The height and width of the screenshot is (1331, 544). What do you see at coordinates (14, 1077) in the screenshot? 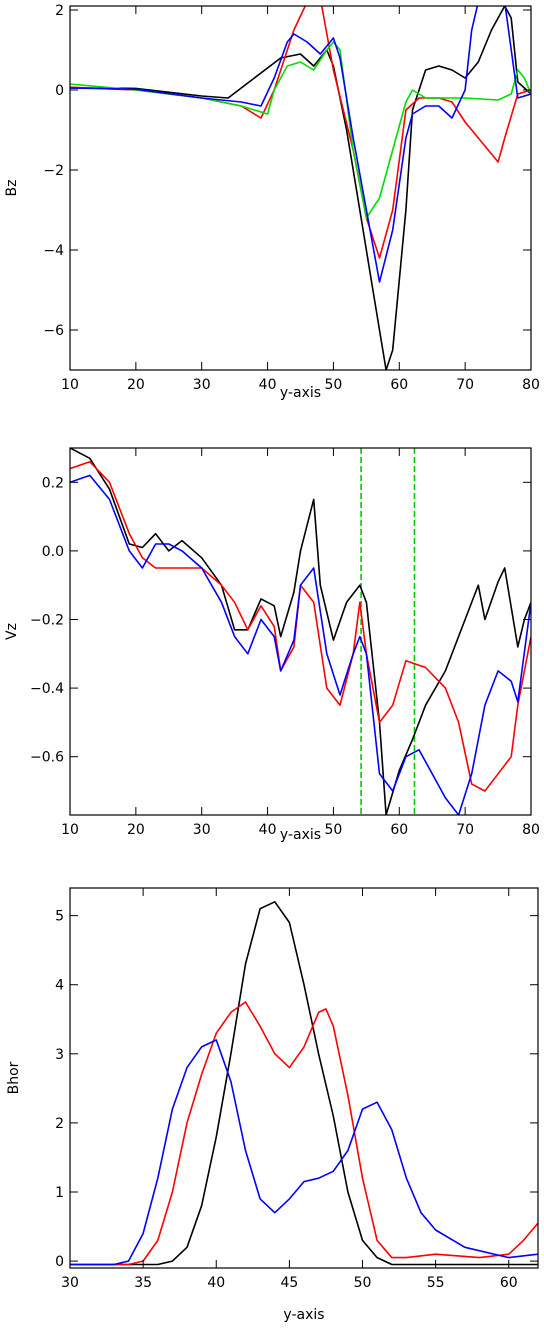
I see `y-axis-label: Bhor` at bounding box center [14, 1077].